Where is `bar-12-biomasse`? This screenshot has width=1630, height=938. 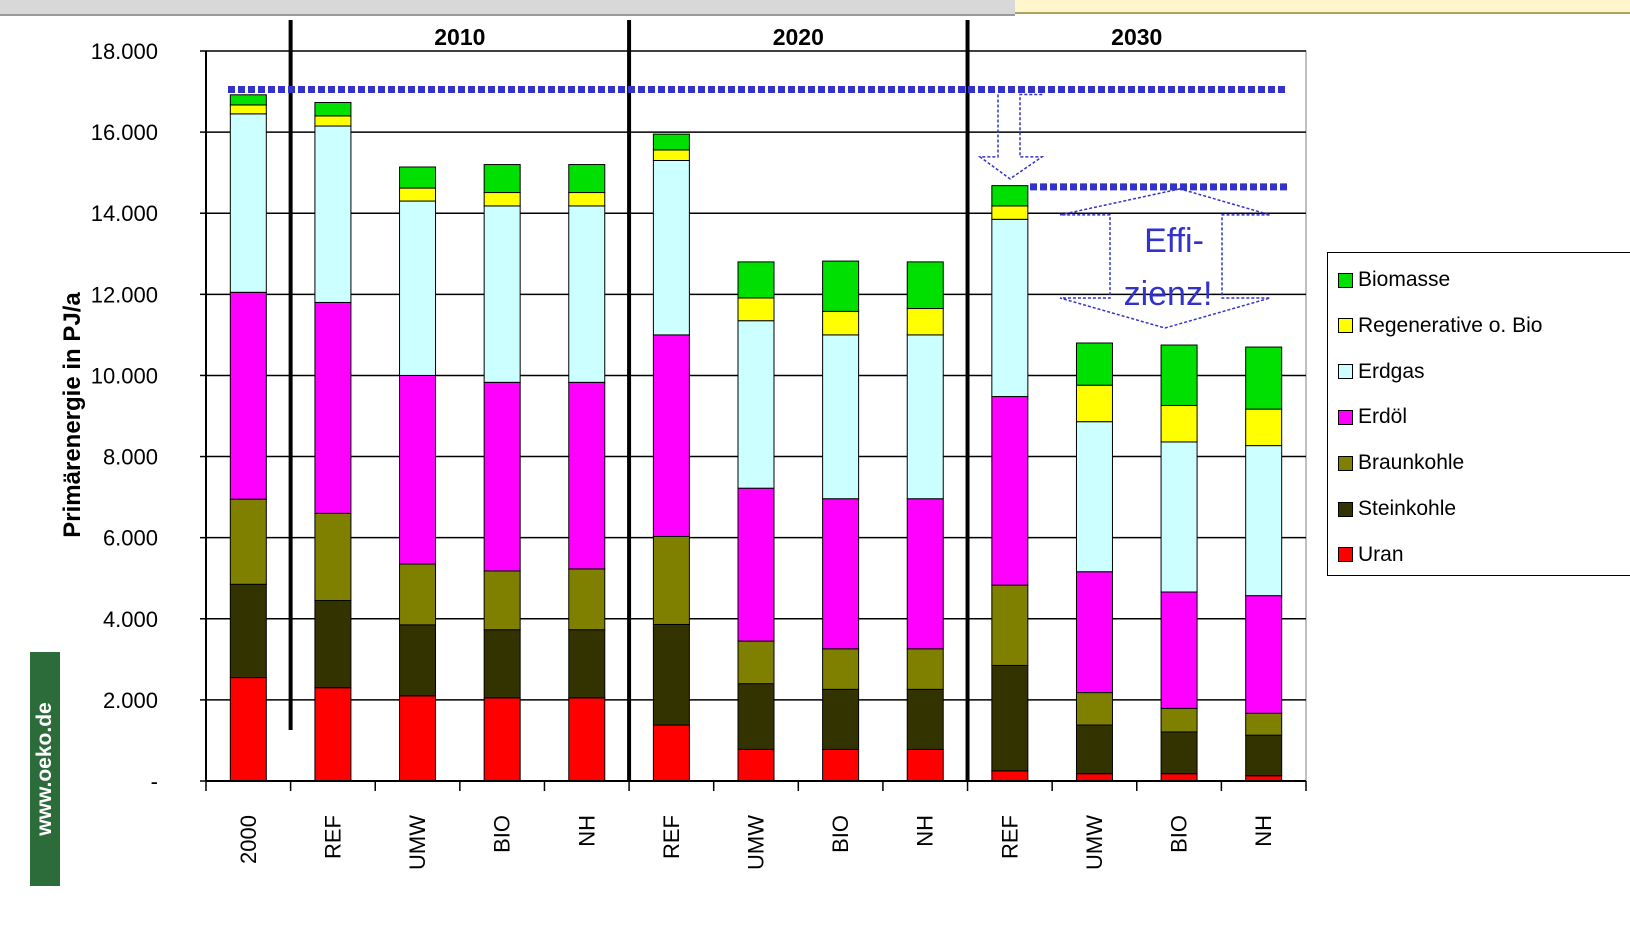
bar-12-biomasse is located at coordinates (1264, 378).